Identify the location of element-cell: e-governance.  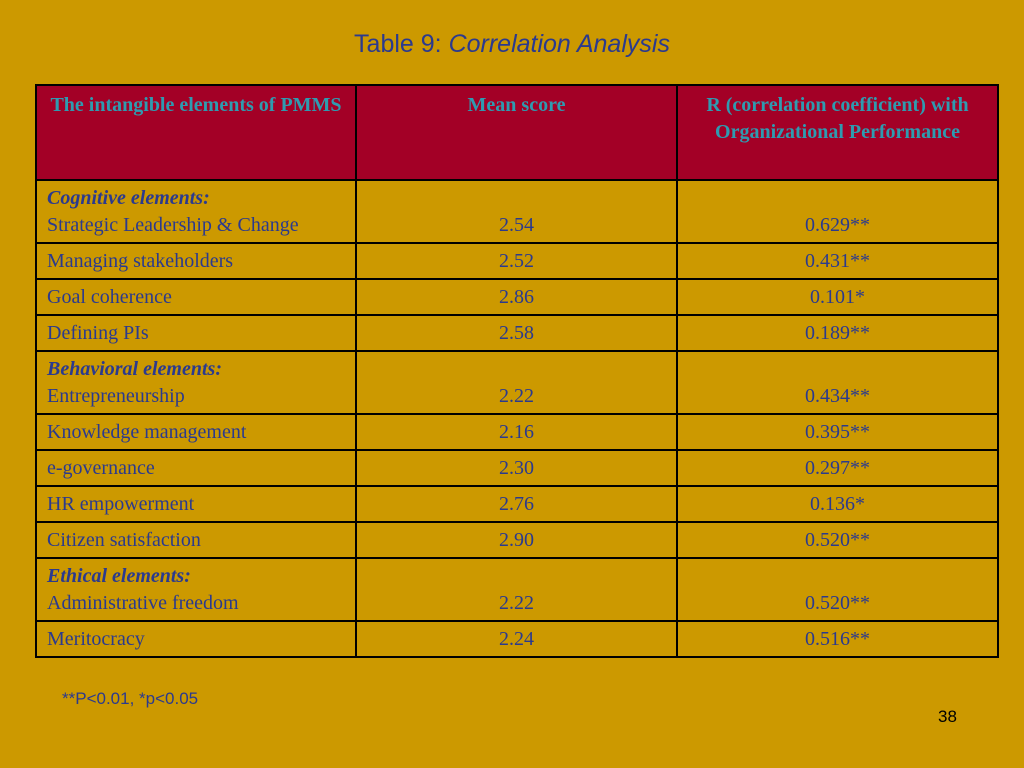
(196, 468).